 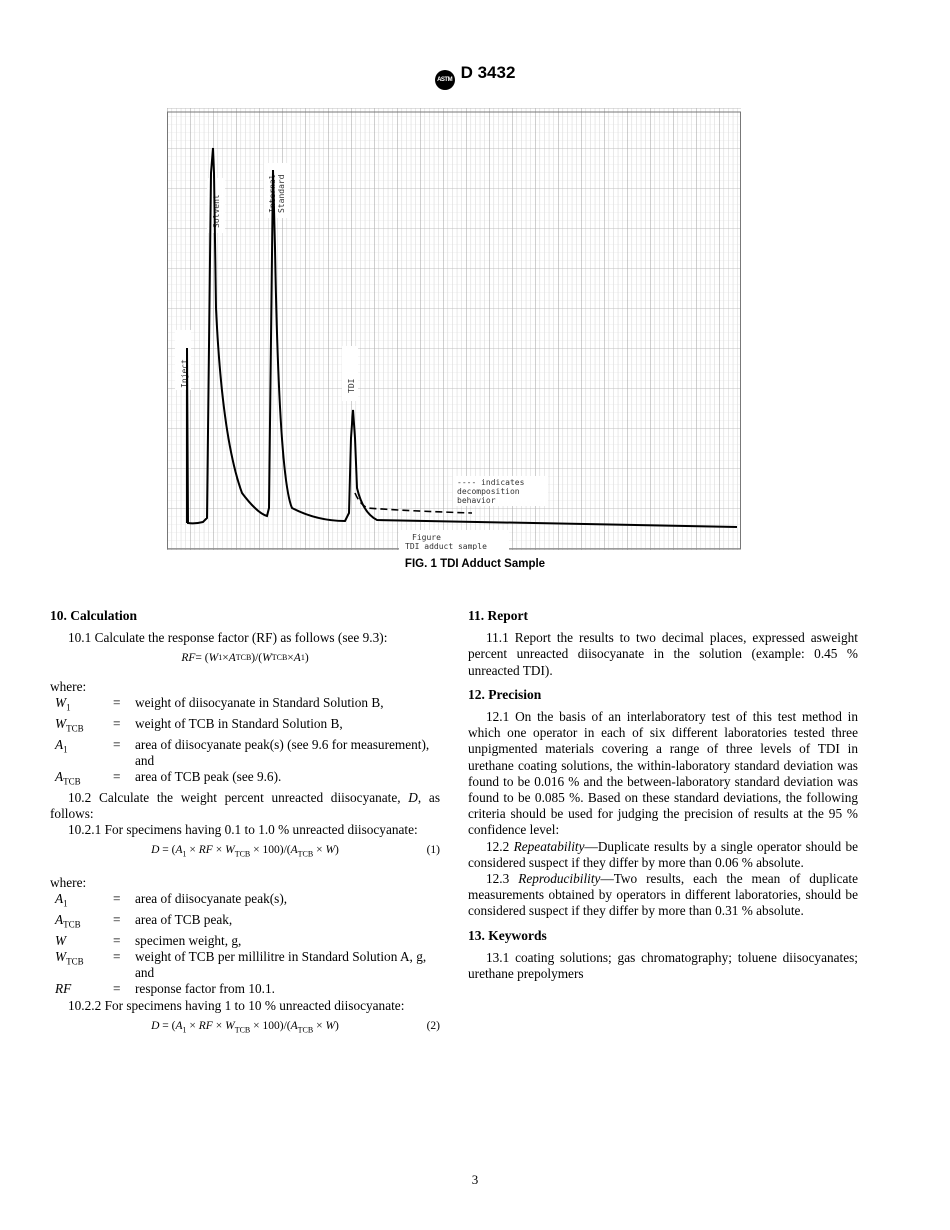 I want to click on section-12-heading: 12. Precision, so click(x=505, y=694).